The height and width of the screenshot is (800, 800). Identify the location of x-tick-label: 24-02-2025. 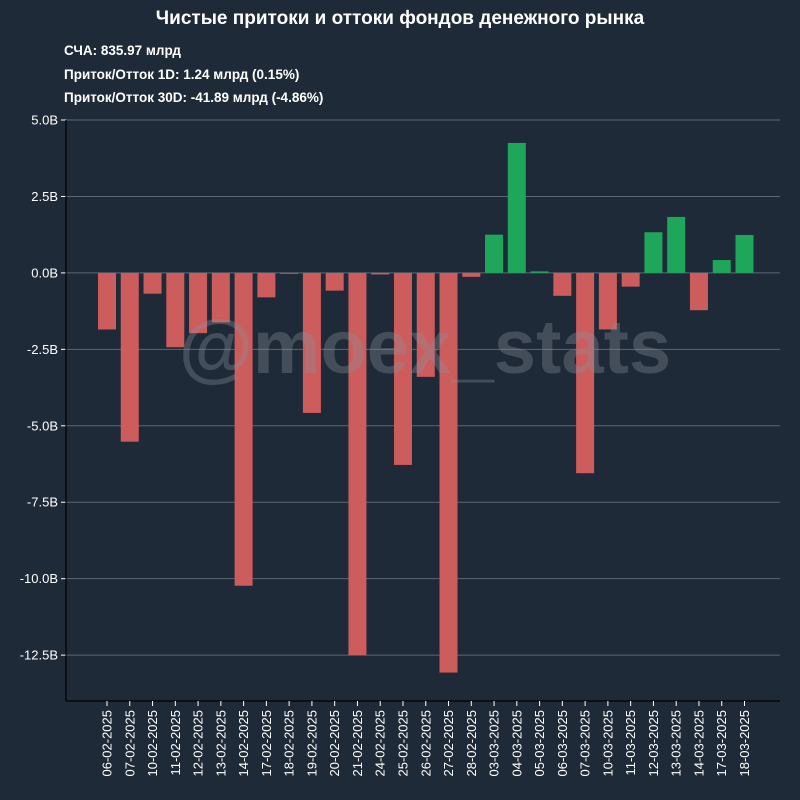
(380, 743).